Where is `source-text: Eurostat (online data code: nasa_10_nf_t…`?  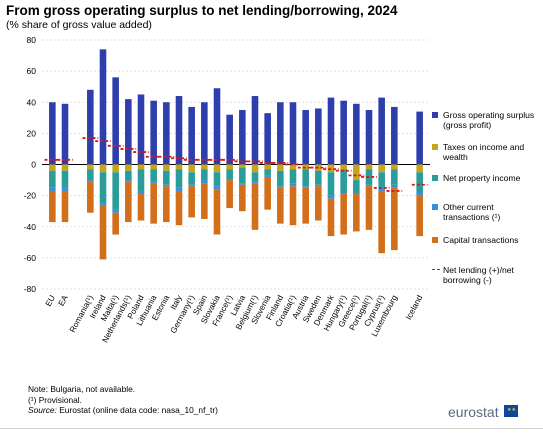
source-text: Eurostat (online data code: nasa_10_nf_t… is located at coordinates (137, 410).